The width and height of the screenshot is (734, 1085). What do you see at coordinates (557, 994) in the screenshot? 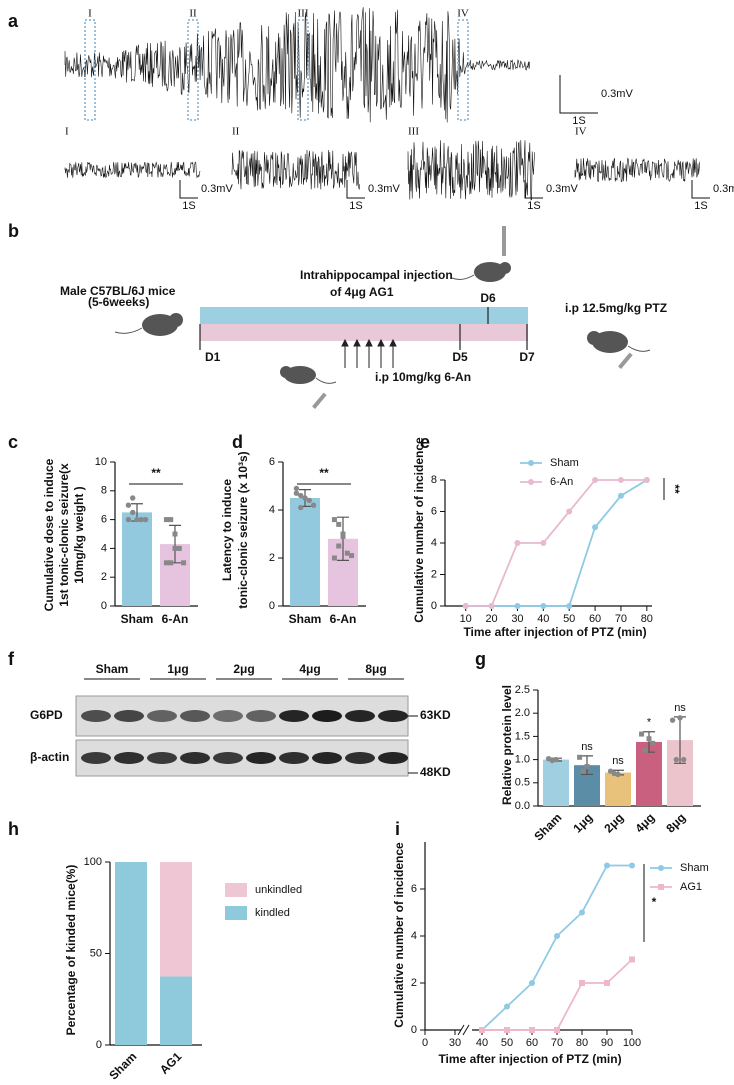
I see `series-line` at bounding box center [557, 994].